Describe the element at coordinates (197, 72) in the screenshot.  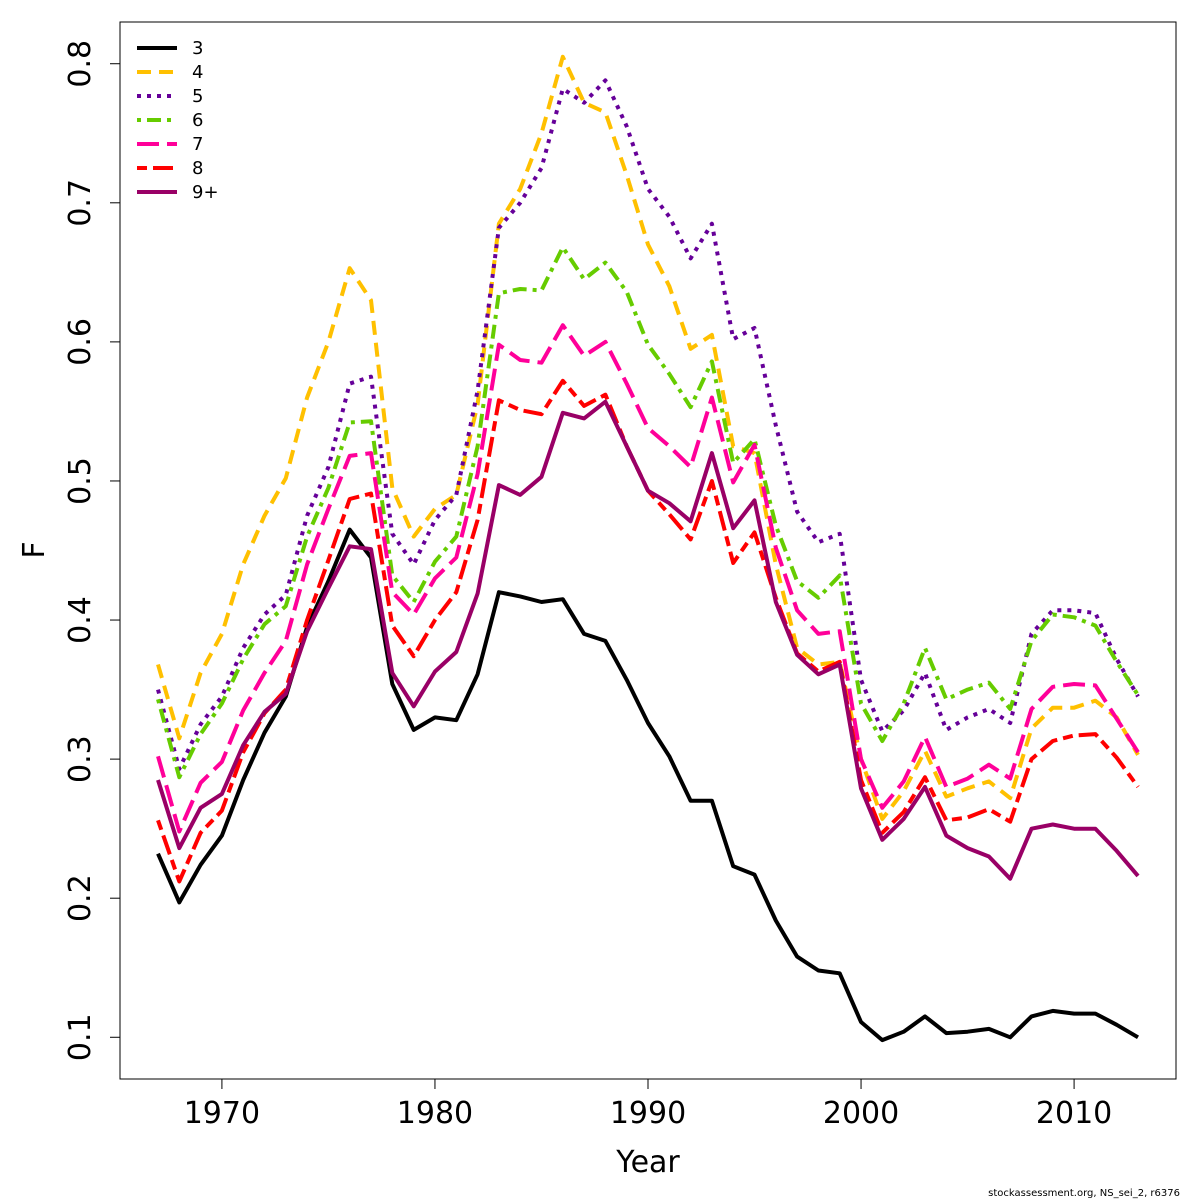
I see `legend-label-4: 4` at that location.